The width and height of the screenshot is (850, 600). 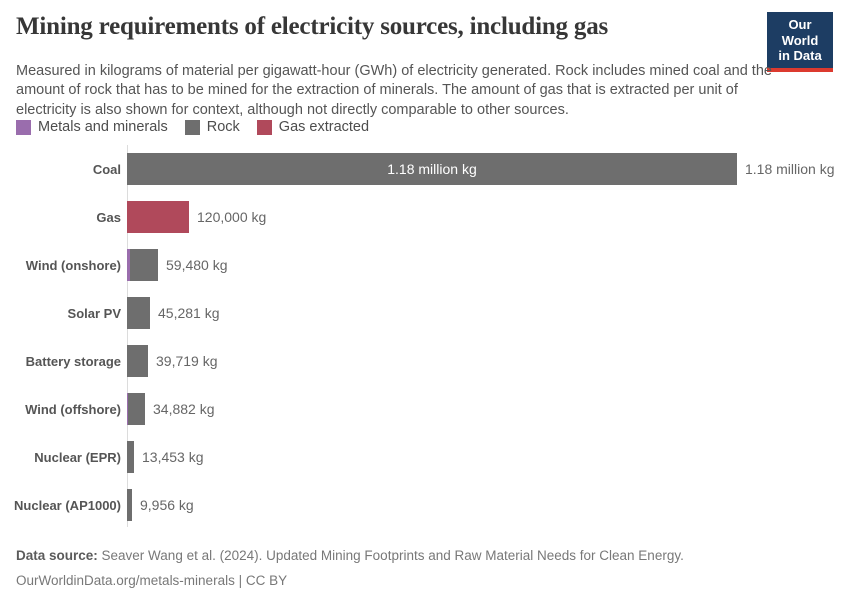 I want to click on legend-swatch-rock, so click(x=192, y=127).